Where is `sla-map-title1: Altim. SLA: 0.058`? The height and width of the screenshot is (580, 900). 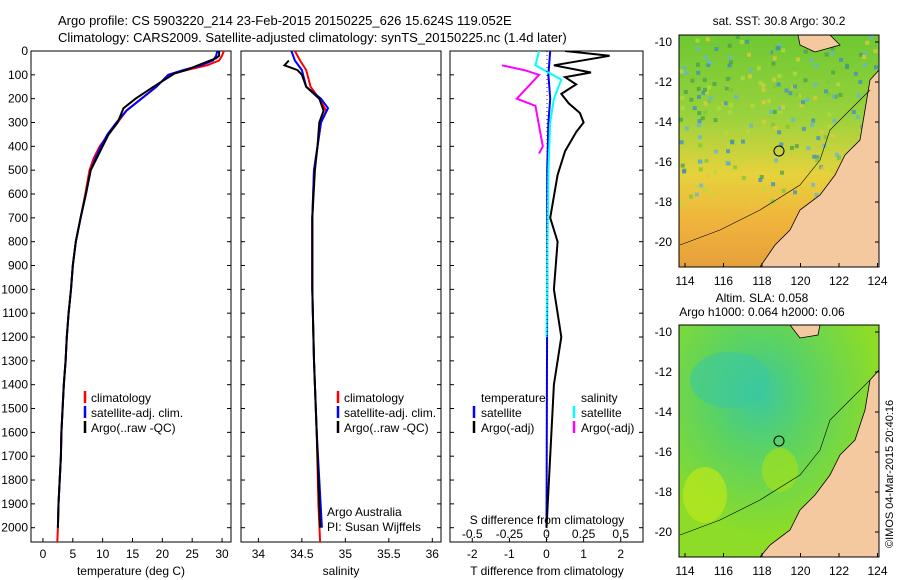
sla-map-title1: Altim. SLA: 0.058 is located at coordinates (762, 298).